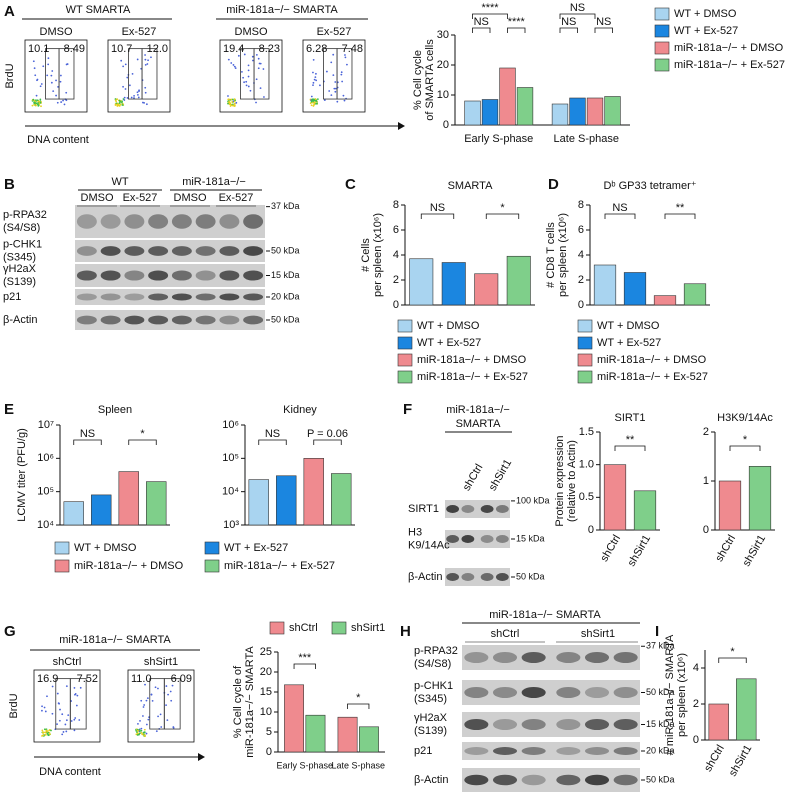 The width and height of the screenshot is (785, 799). What do you see at coordinates (649, 186) in the screenshot?
I see `chart-title: Dᵇ GP33 tetramer⁺` at bounding box center [649, 186].